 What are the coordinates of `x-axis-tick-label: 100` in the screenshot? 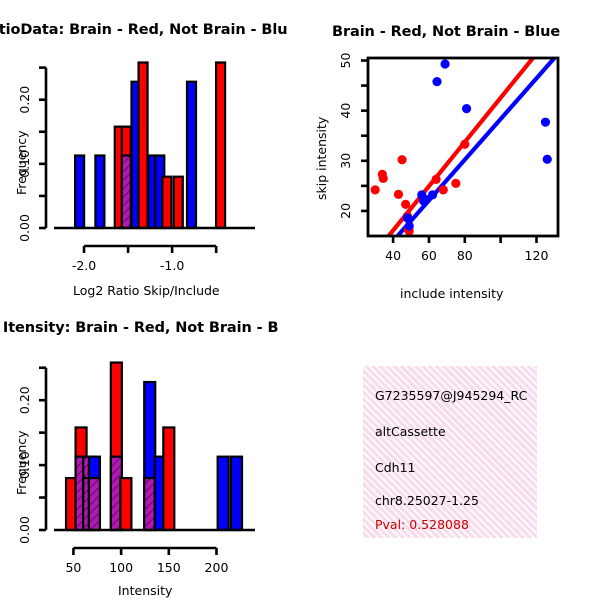 It's located at (121, 567).